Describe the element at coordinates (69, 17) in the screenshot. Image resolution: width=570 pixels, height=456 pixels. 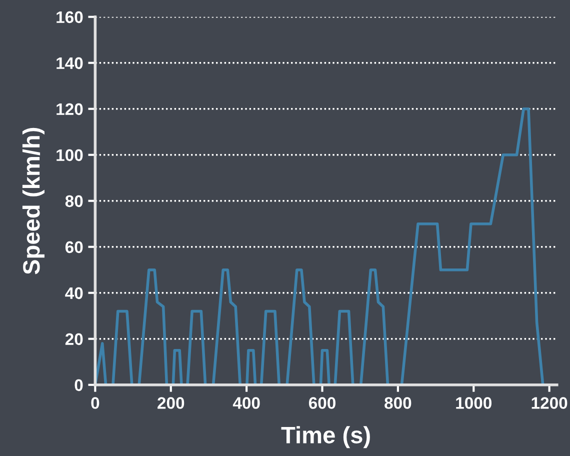
I see `y-tick-label: 160` at that location.